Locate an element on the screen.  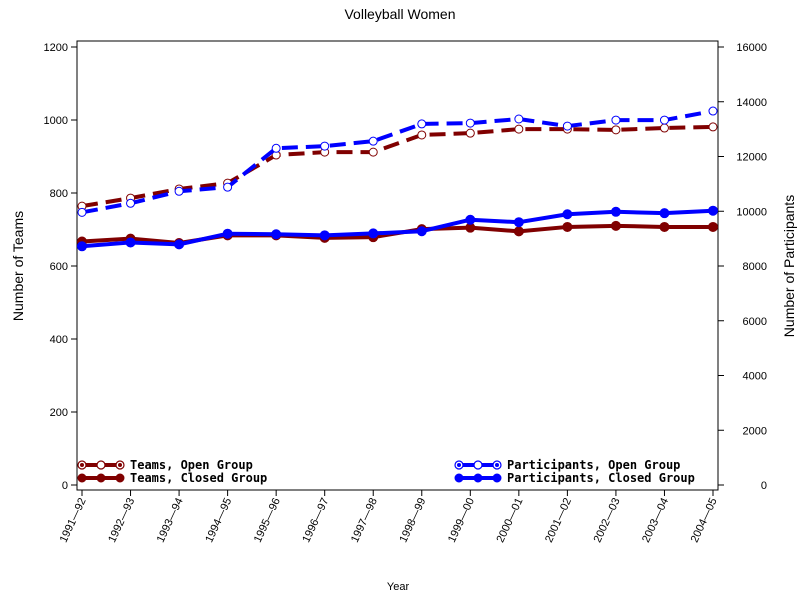
y2-axis-title: Number of Participants is located at coordinates (789, 266).